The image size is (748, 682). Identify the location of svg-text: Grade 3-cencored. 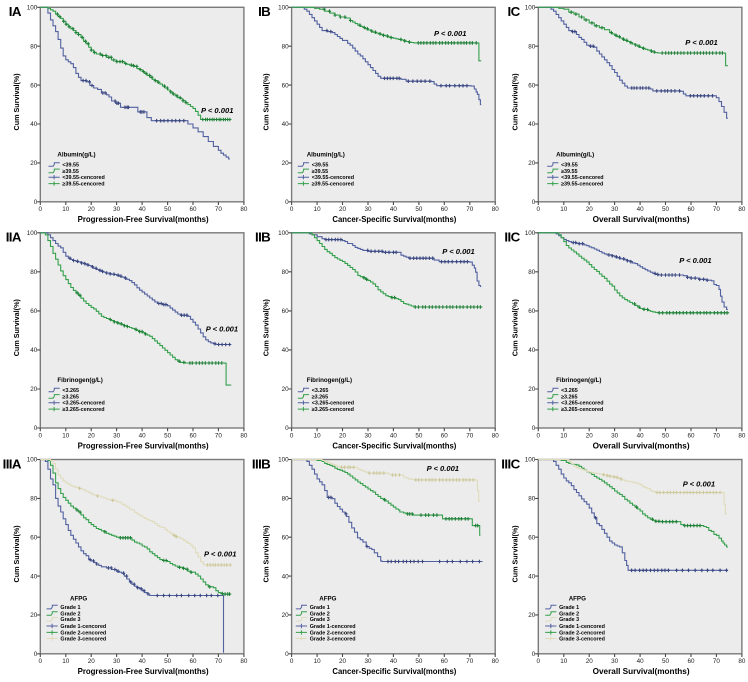
(333, 640).